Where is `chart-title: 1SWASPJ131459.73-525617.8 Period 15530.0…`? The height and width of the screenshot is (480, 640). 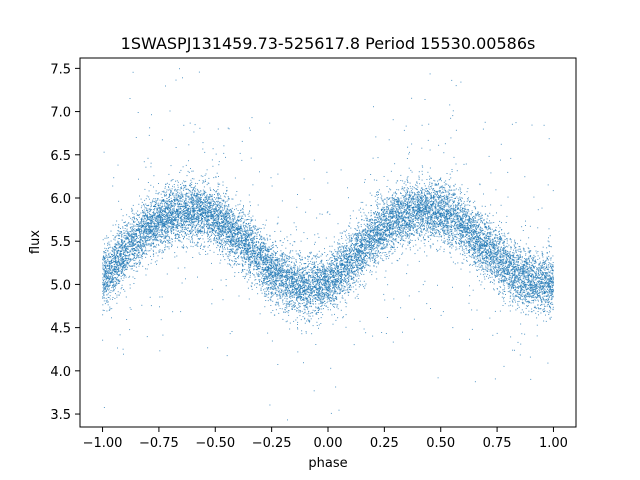
chart-title: 1SWASPJ131459.73-525617.8 Period 15530.0… is located at coordinates (328, 43).